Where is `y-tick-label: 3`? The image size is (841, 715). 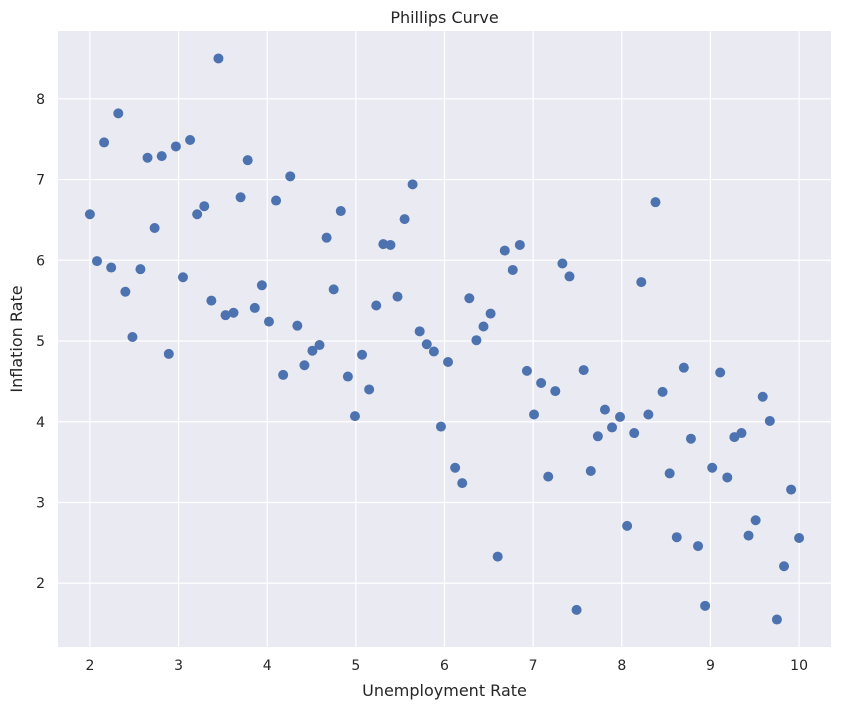
y-tick-label: 3 is located at coordinates (40, 503).